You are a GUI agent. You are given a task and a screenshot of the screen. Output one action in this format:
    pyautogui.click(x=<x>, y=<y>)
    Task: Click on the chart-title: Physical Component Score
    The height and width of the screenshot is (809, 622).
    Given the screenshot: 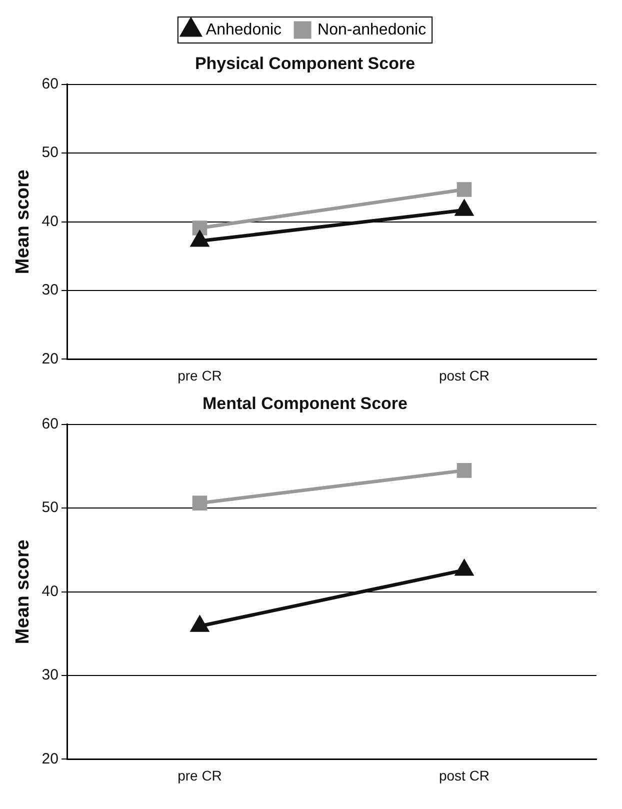 What is the action you would take?
    pyautogui.click(x=305, y=63)
    